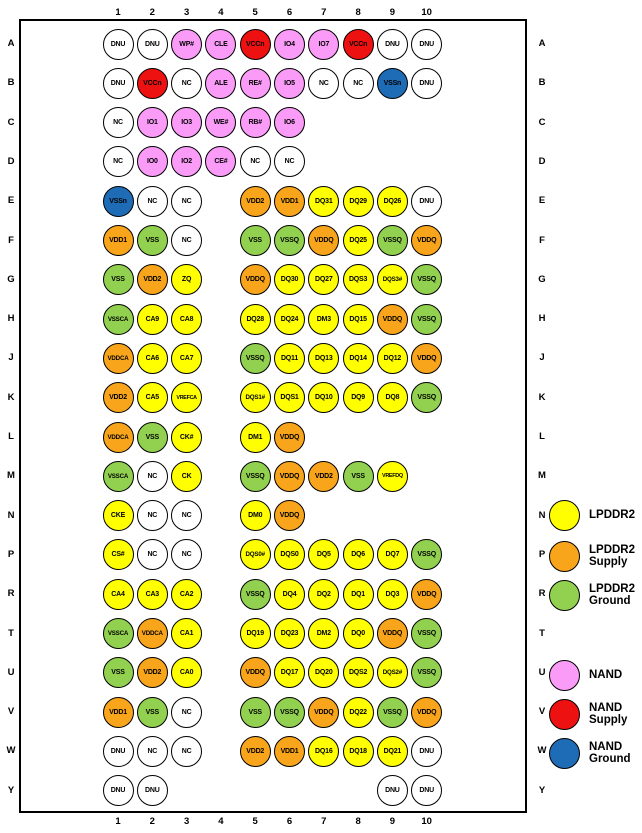  What do you see at coordinates (426, 821) in the screenshot?
I see `column-label-bottom-10: 10` at bounding box center [426, 821].